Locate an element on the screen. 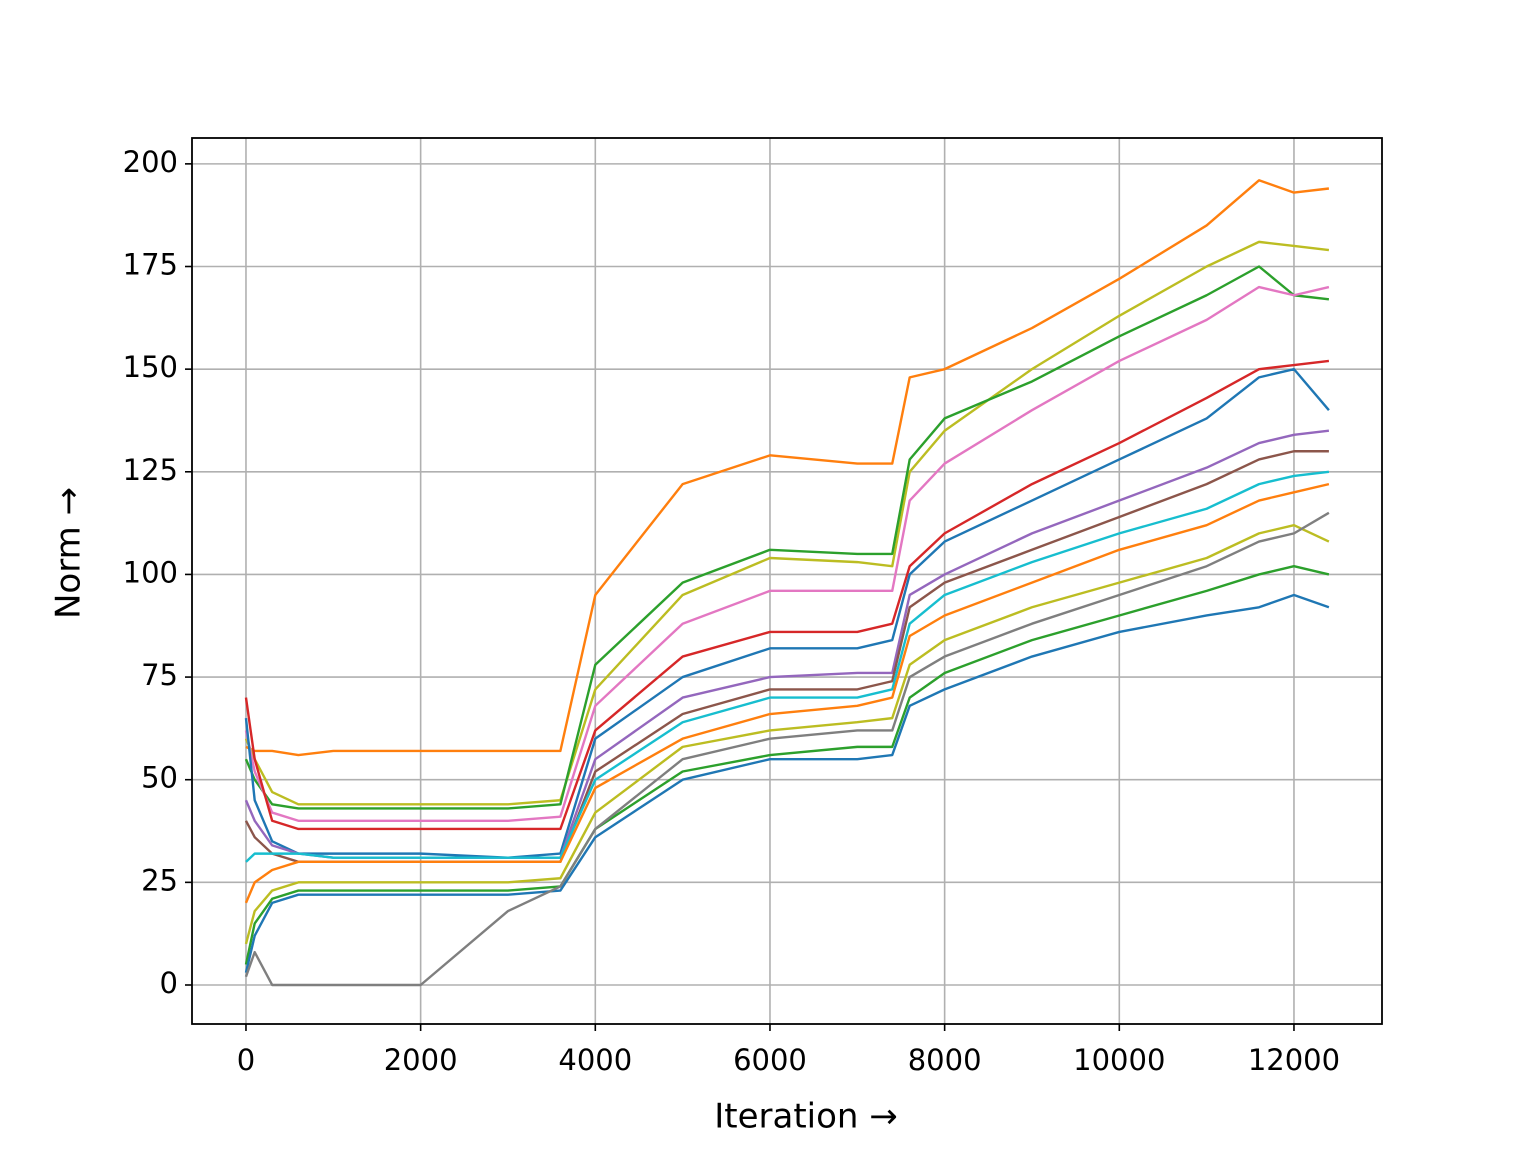 The height and width of the screenshot is (1156, 1536). y-tick-label: 175 is located at coordinates (150, 265).